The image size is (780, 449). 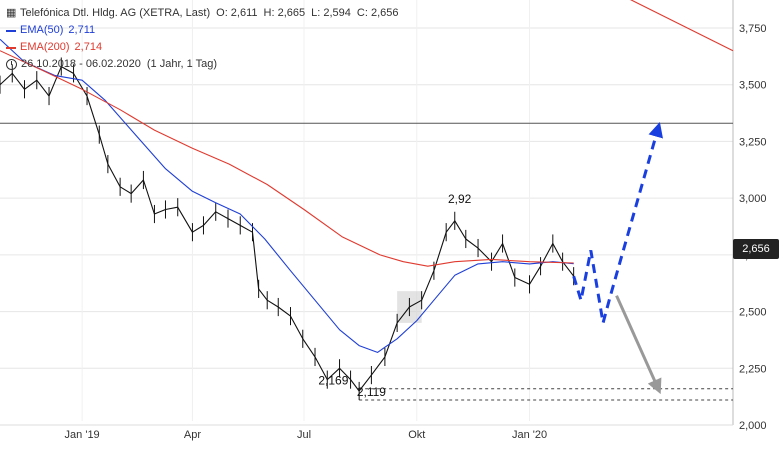 I want to click on period-interval: (1 Jahr, 1 Tag), so click(x=182, y=64).